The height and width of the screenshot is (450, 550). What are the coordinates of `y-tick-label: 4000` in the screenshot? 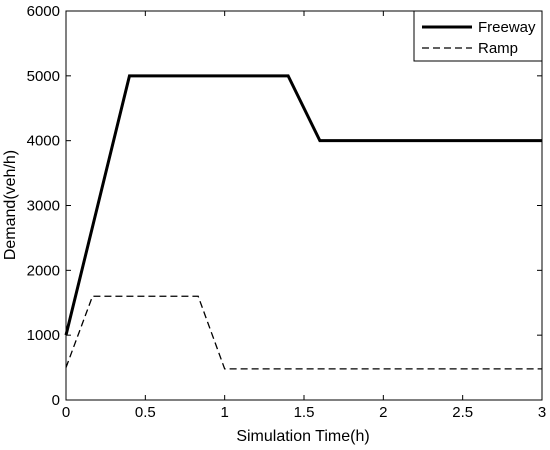 It's located at (43, 141).